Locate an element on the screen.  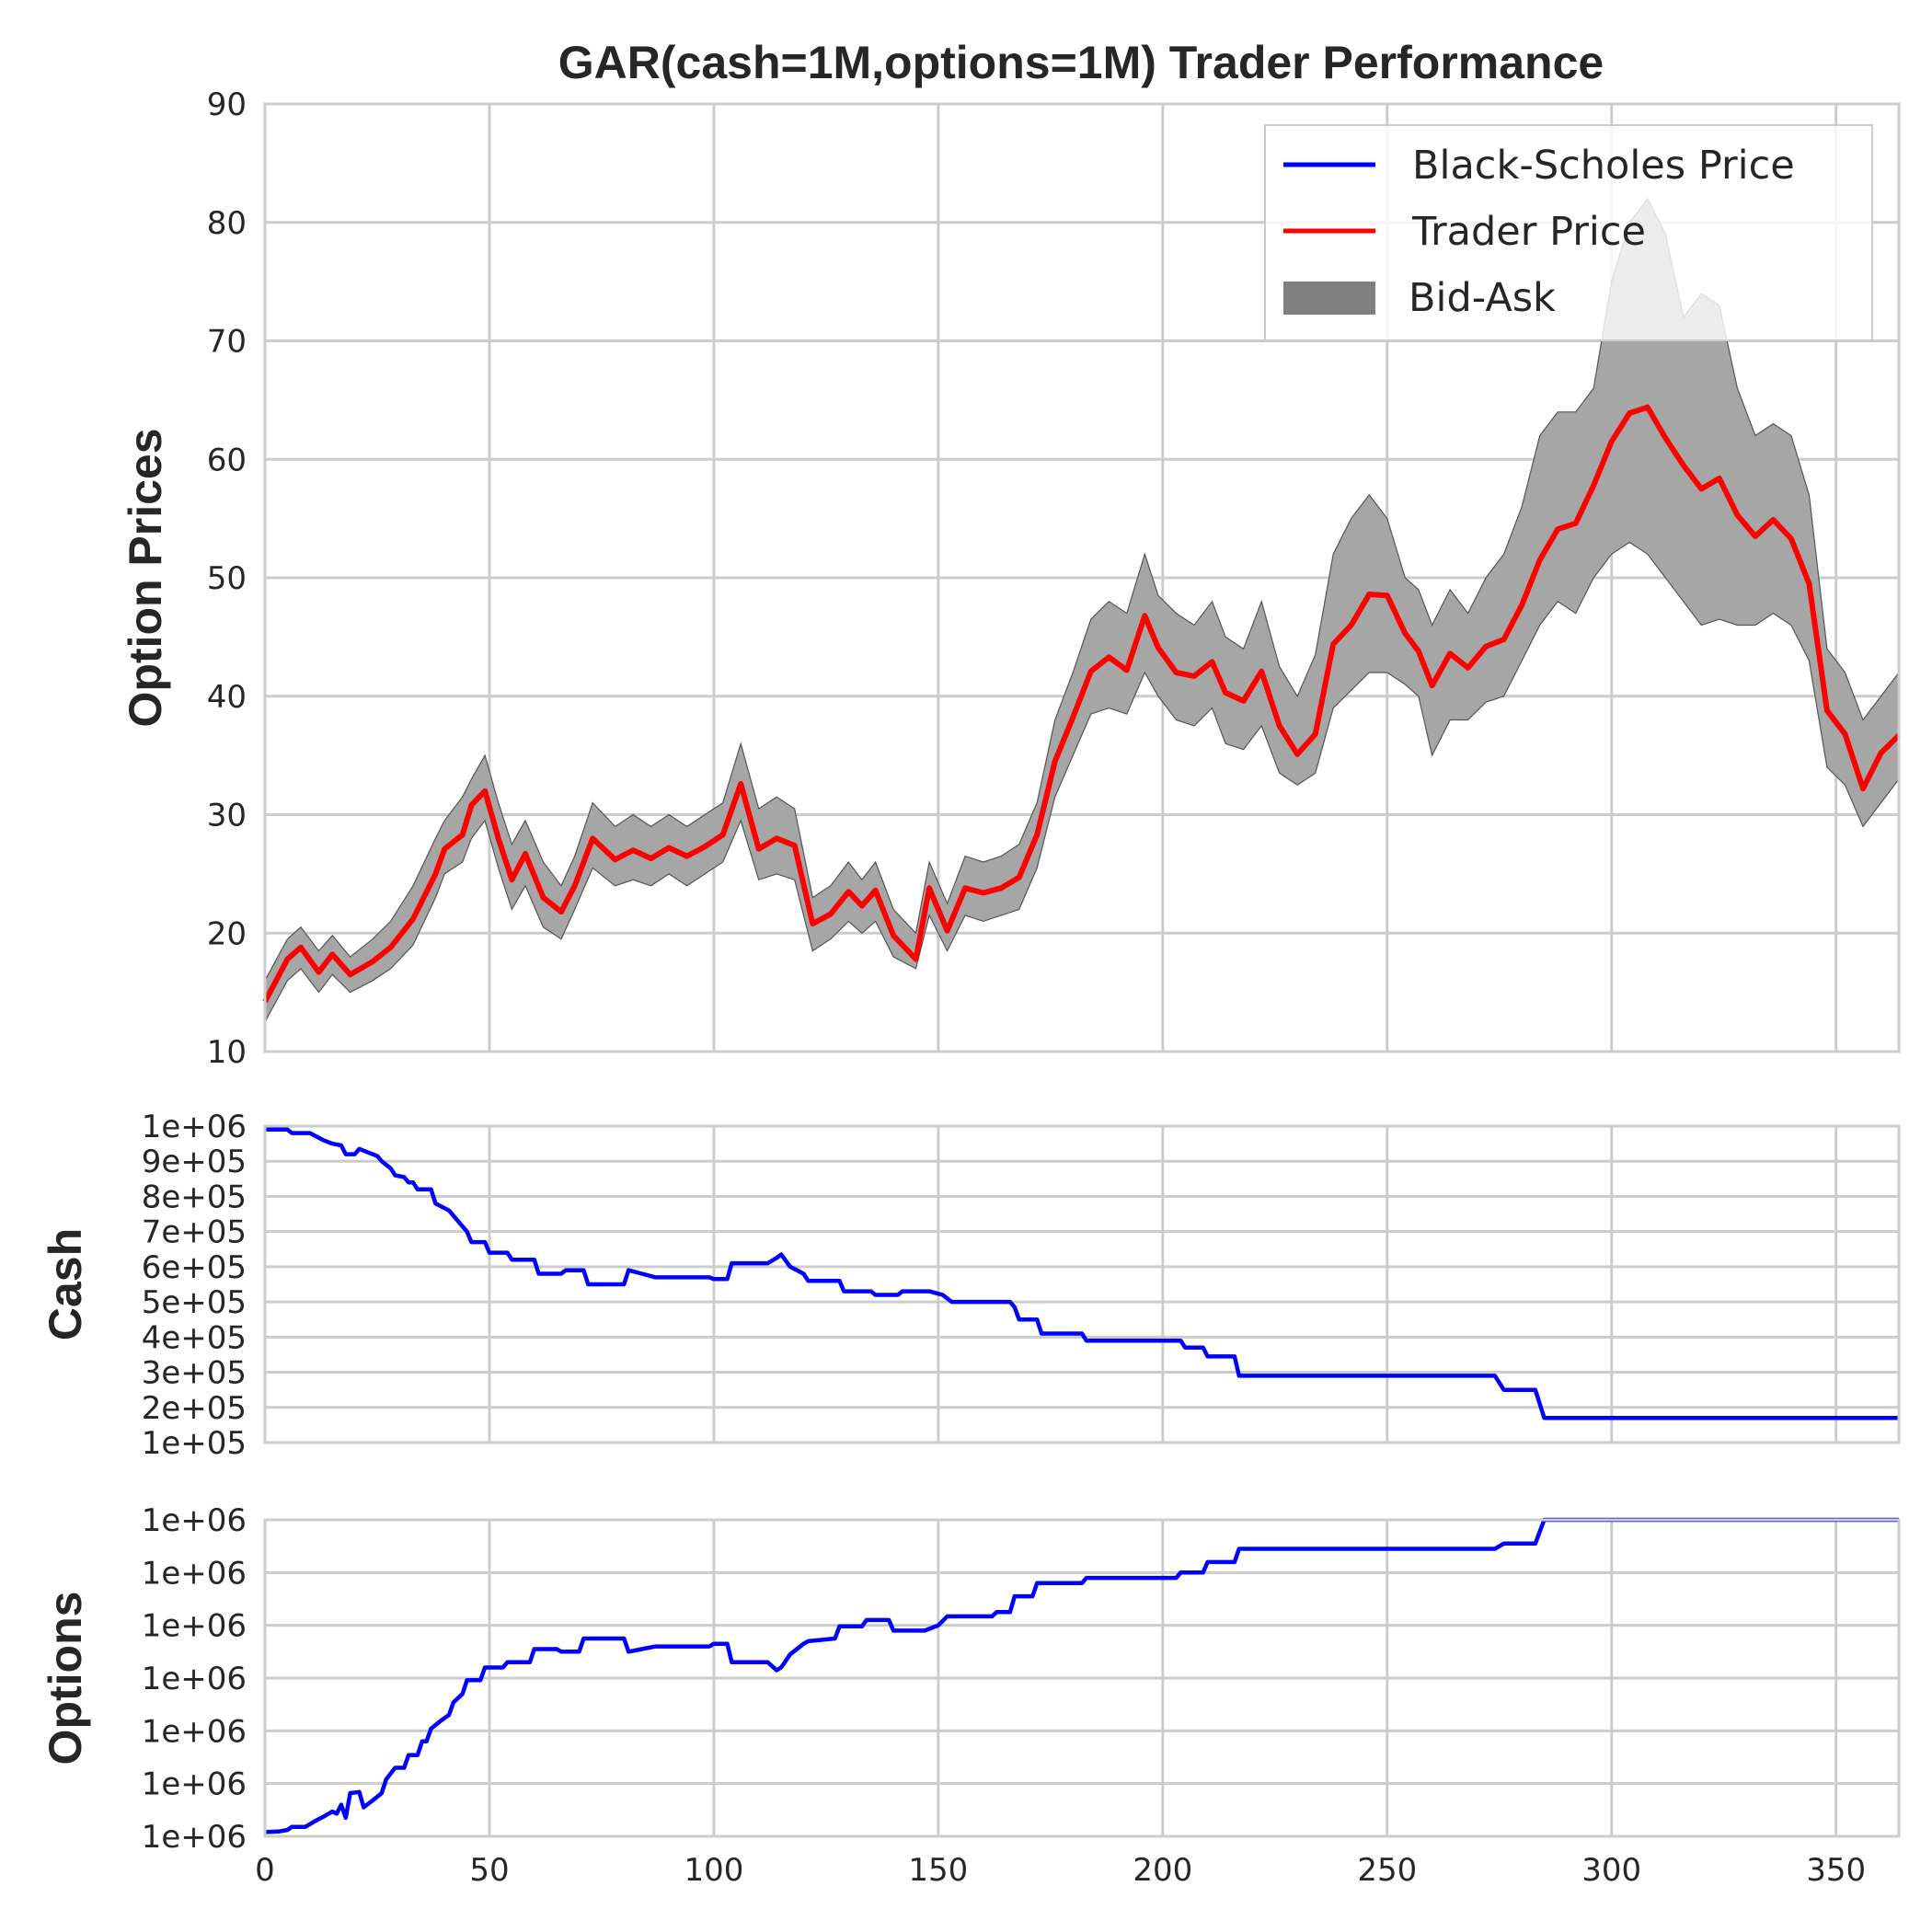
options-ytick-labels: 1e+06 1e+06 1e+06 1e+06 1e+06 1e+06 1e+06 is located at coordinates (194, 1679).